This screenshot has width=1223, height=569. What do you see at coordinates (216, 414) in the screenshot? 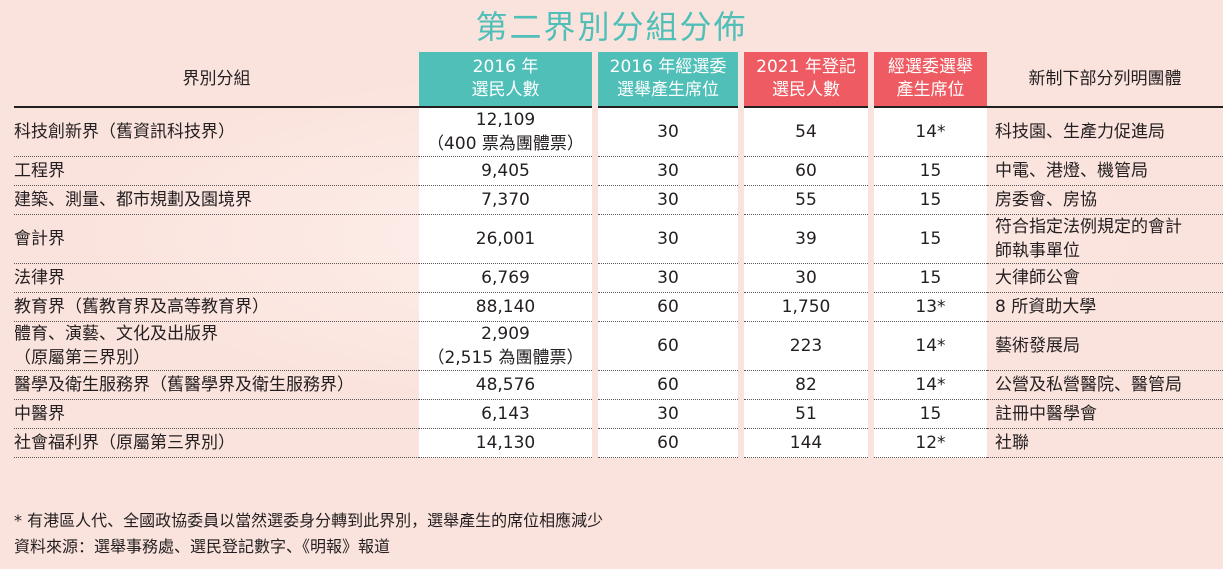
I see `sector-cell: 中醫界` at bounding box center [216, 414].